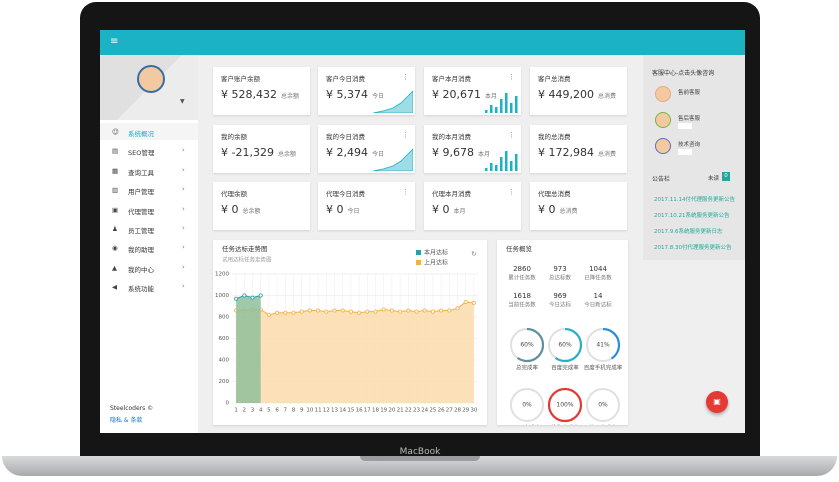  What do you see at coordinates (126, 420) in the screenshot?
I see `sidebar-links: 隐私 & 条款` at bounding box center [126, 420].